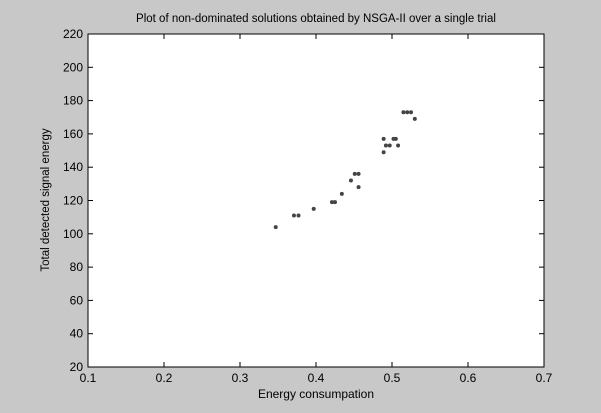 The height and width of the screenshot is (413, 601). Describe the element at coordinates (73, 201) in the screenshot. I see `y-tick-label: 120` at that location.